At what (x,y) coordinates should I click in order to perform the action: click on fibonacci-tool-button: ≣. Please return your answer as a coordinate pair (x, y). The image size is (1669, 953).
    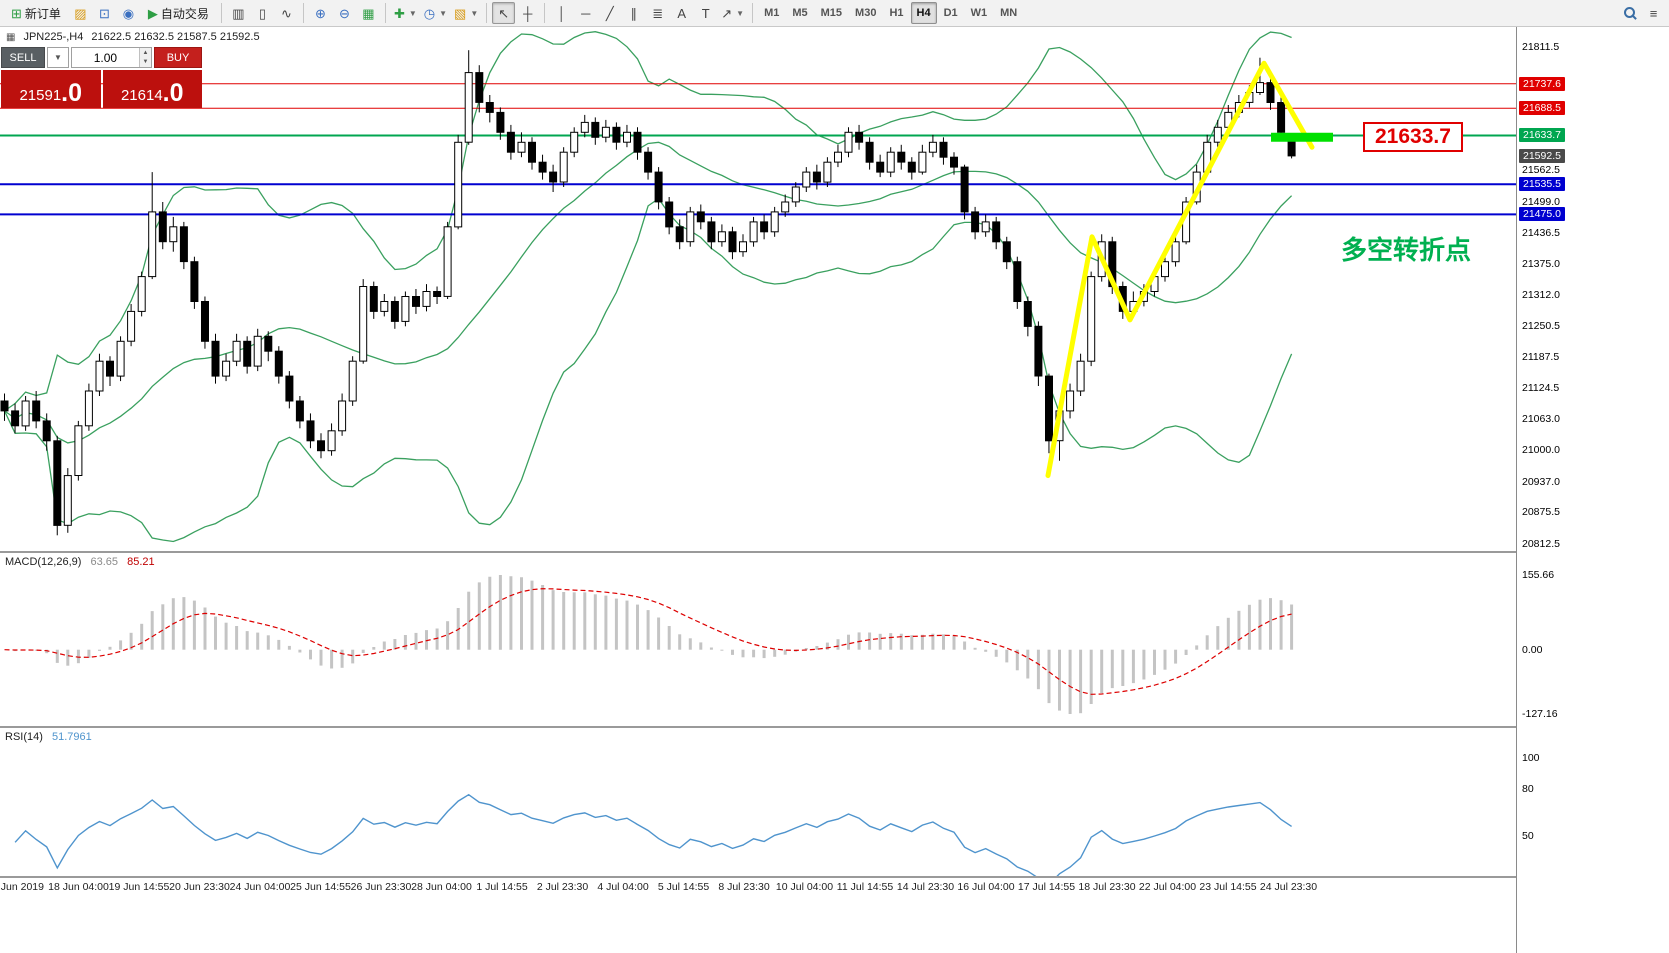
    Looking at the image, I should click on (657, 13).